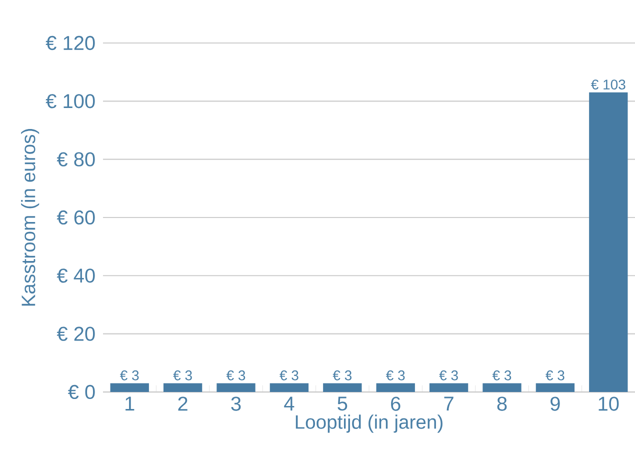 The image size is (635, 452). I want to click on x-tick-label: 1, so click(130, 403).